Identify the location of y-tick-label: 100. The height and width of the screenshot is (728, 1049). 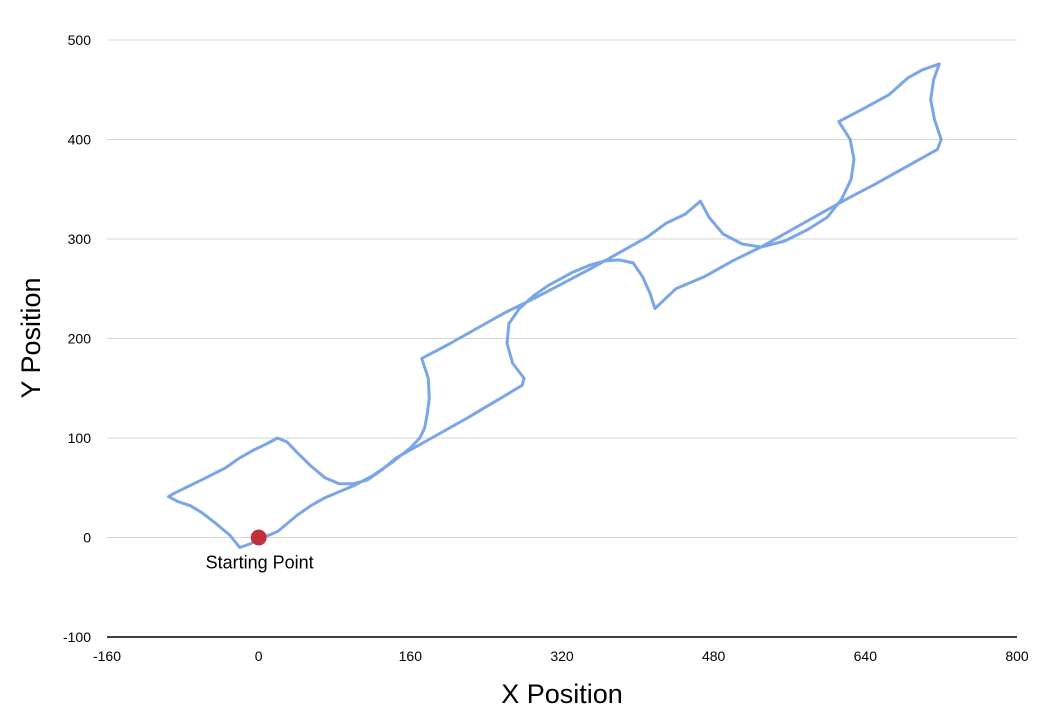
(80, 438).